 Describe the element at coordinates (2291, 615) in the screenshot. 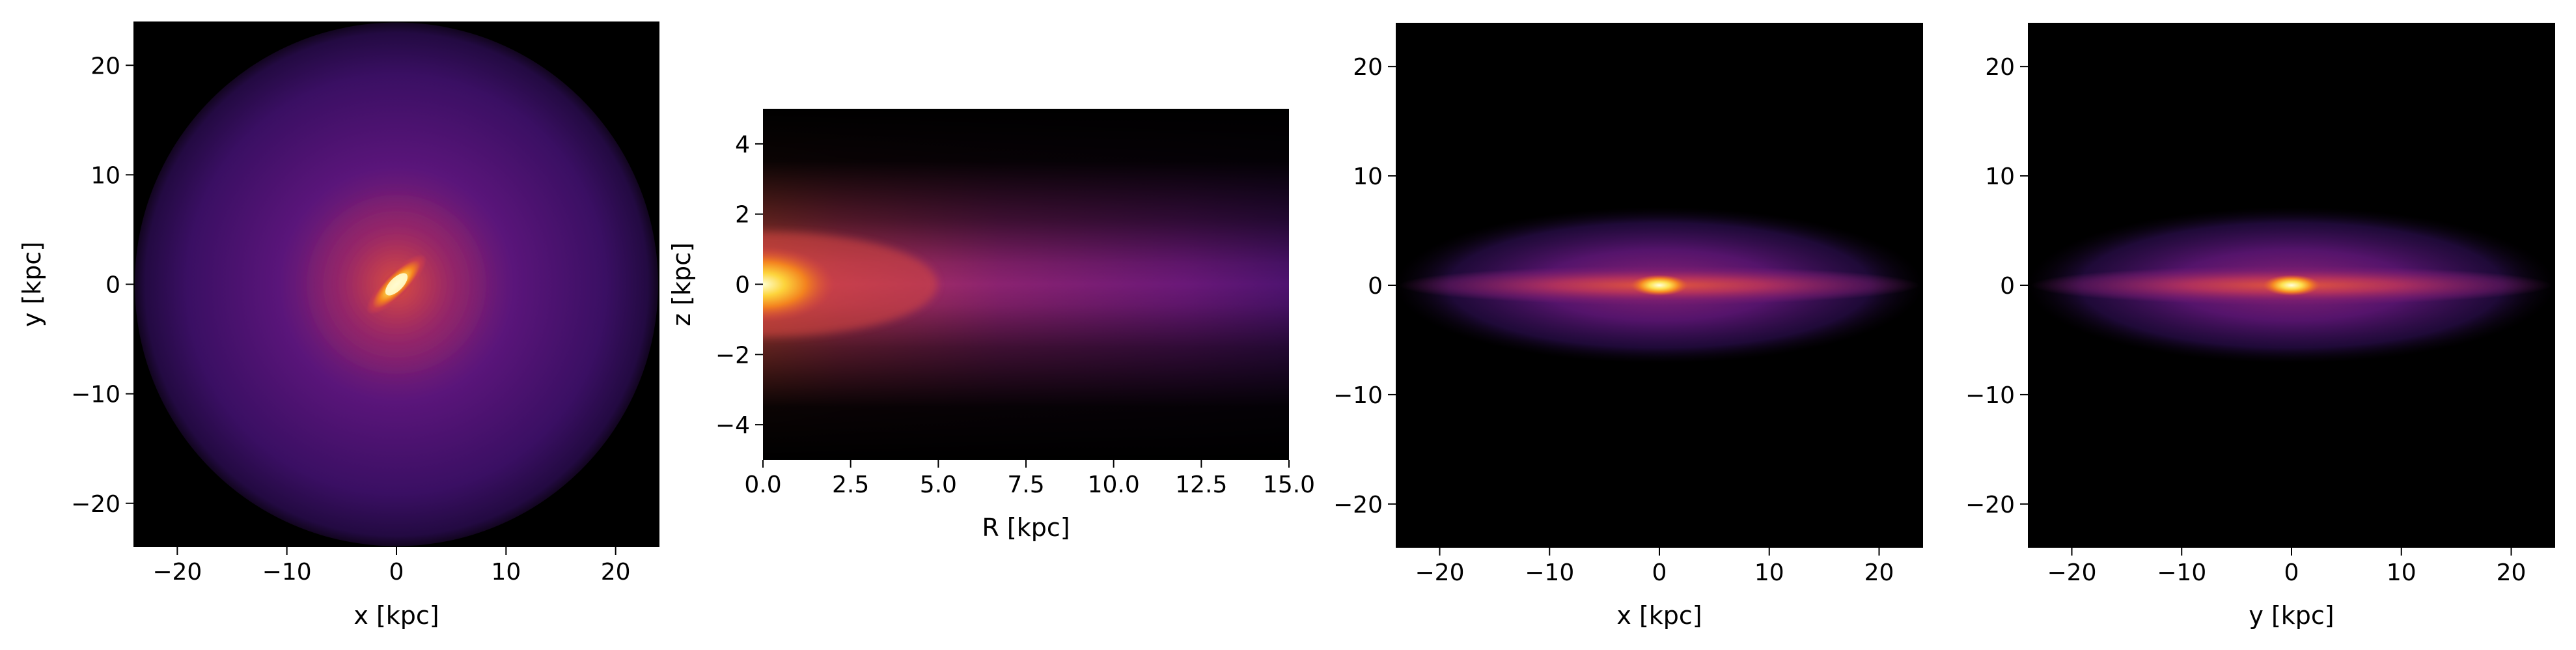

I see `x-axis-label-4: y [kpc]` at that location.